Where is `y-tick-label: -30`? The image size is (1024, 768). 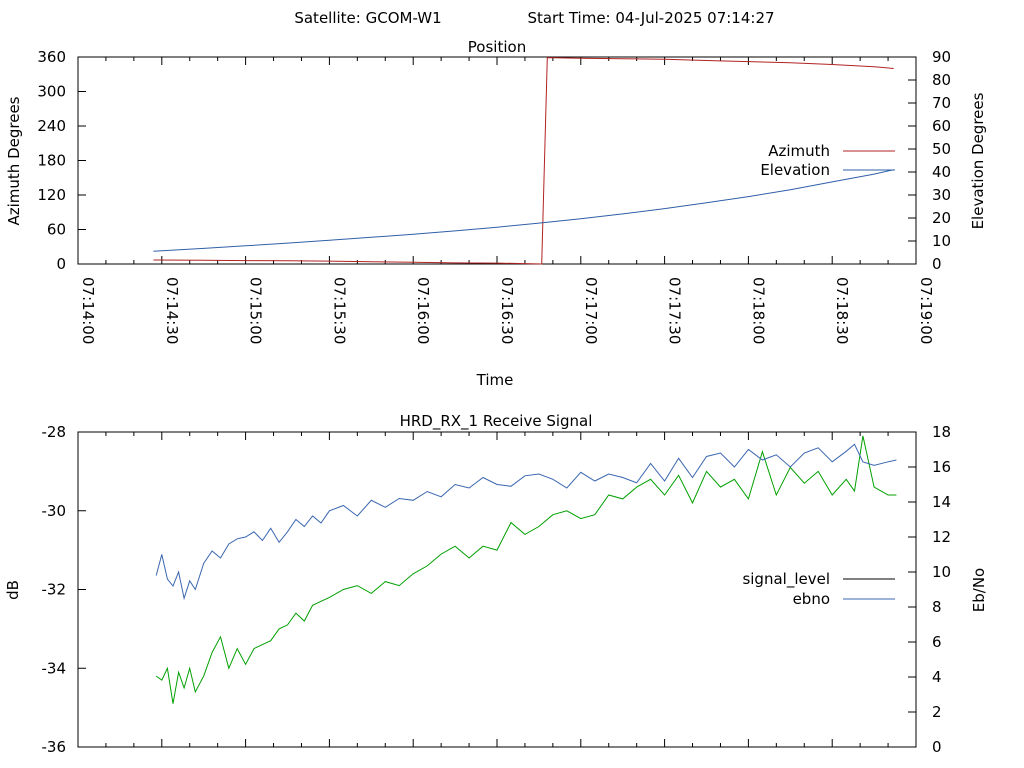 y-tick-label: -30 is located at coordinates (54, 511).